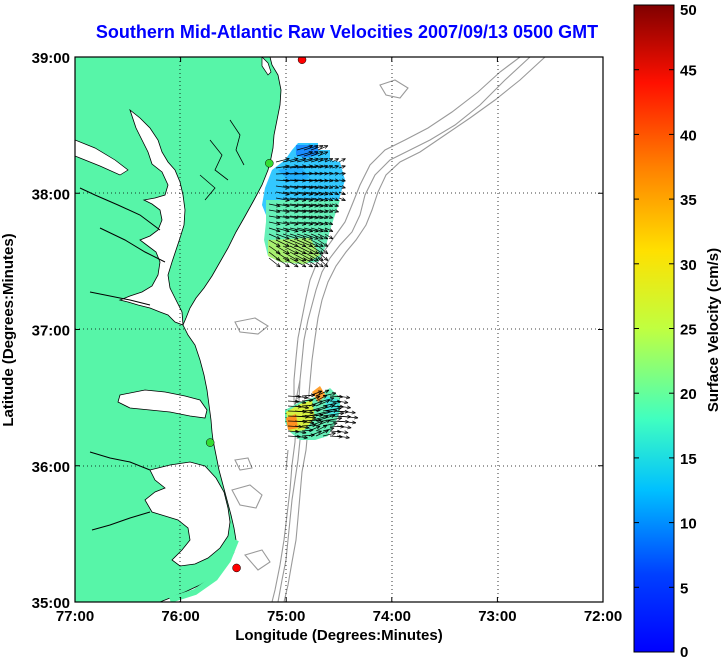 The height and width of the screenshot is (659, 724). I want to click on y-tick-label: 35:00, so click(51, 603).